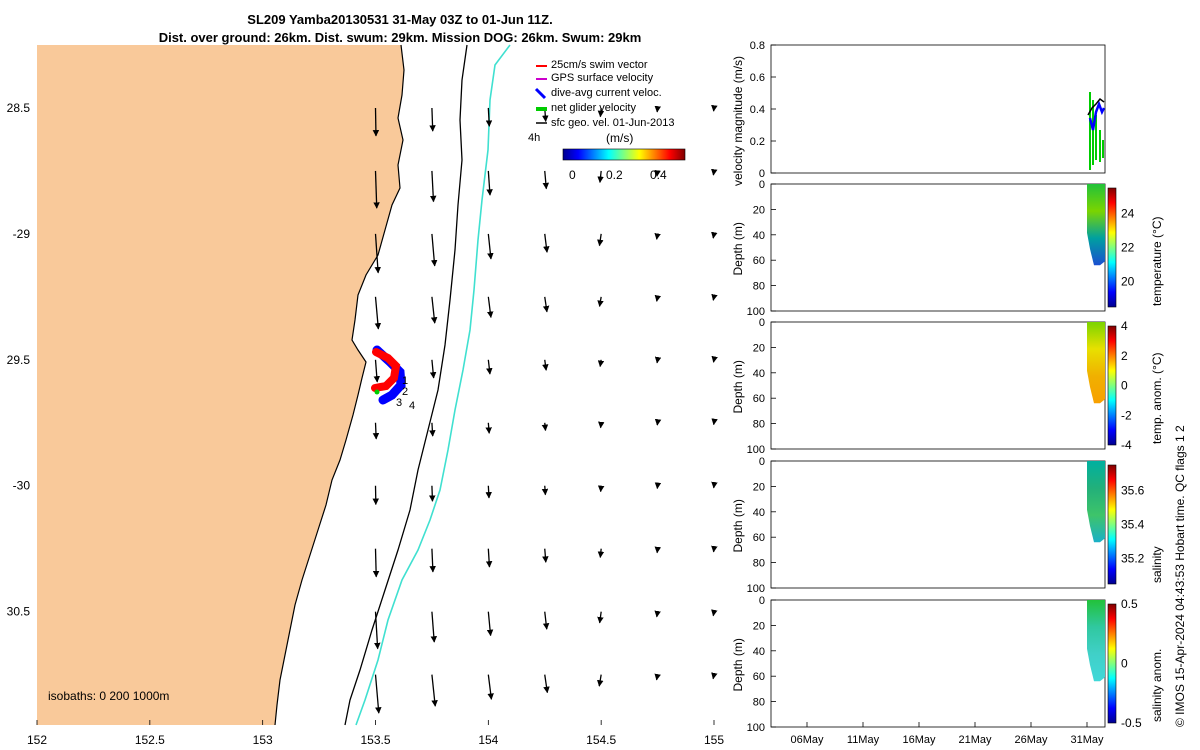  Describe the element at coordinates (433, 385) in the screenshot. I see `isobath-1000m` at that location.